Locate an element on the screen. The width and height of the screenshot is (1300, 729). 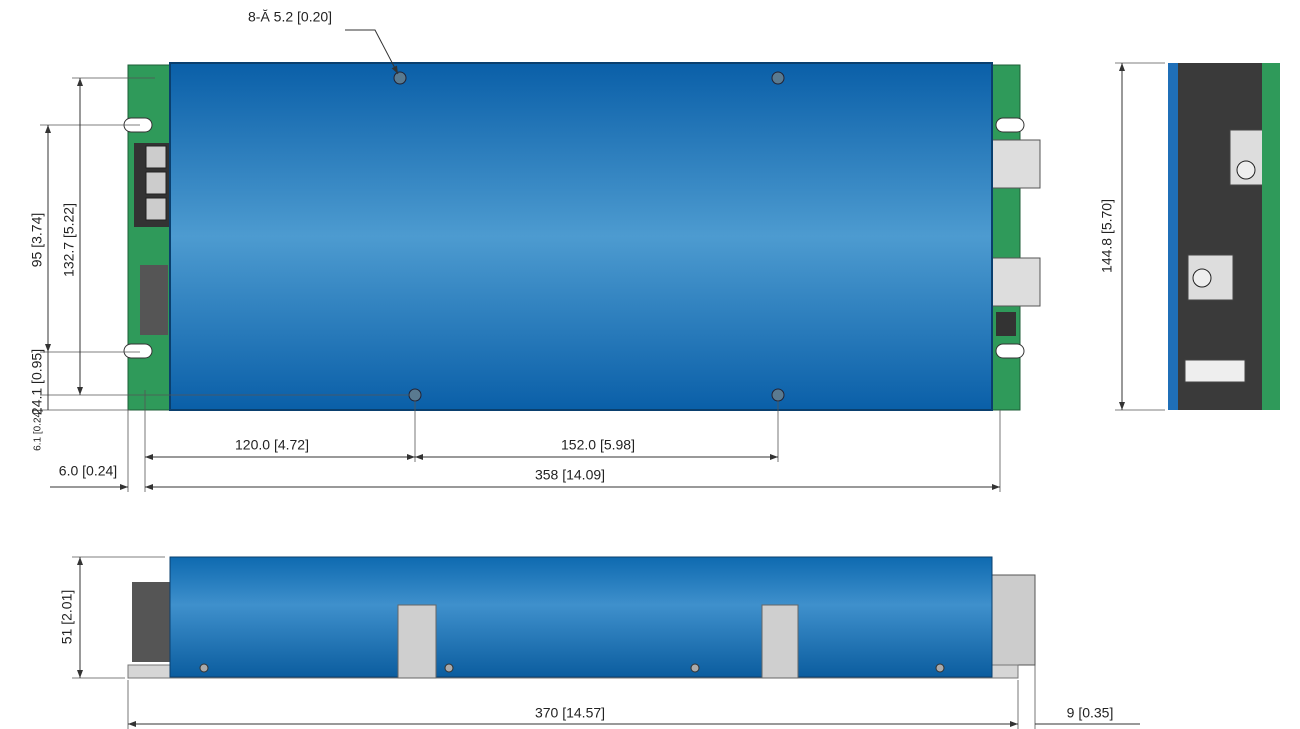
dimension-label: 95 [3.74] is located at coordinates (37, 240).